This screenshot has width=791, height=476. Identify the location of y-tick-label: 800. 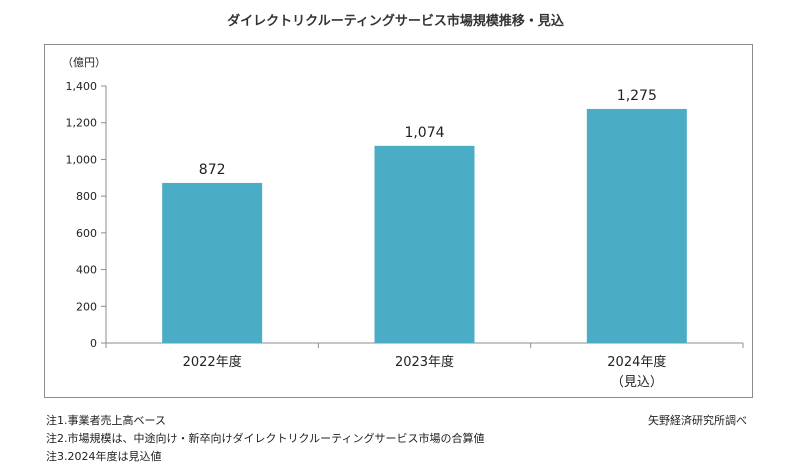
(86, 196).